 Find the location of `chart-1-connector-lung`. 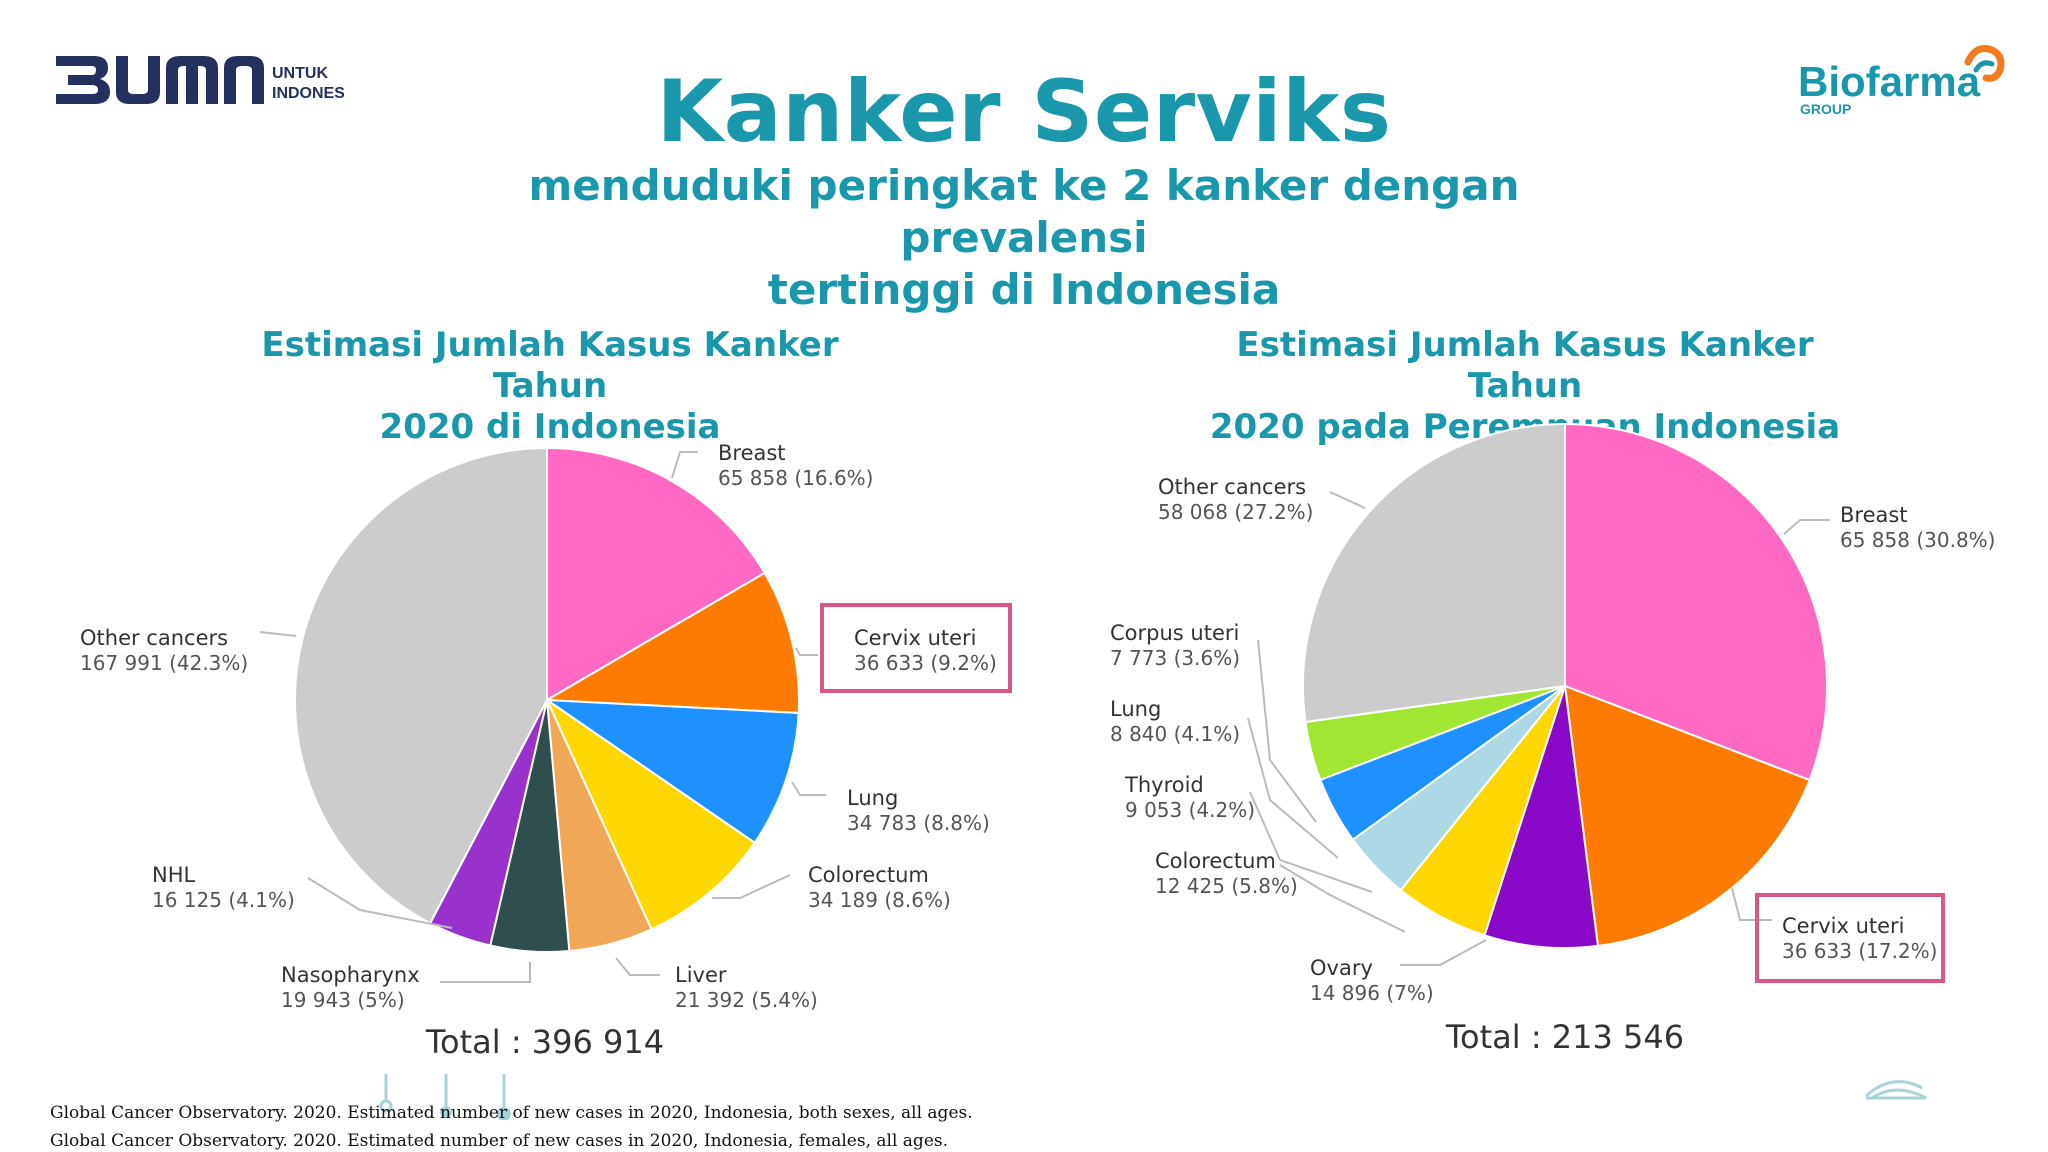

chart-1-connector-lung is located at coordinates (808, 788).